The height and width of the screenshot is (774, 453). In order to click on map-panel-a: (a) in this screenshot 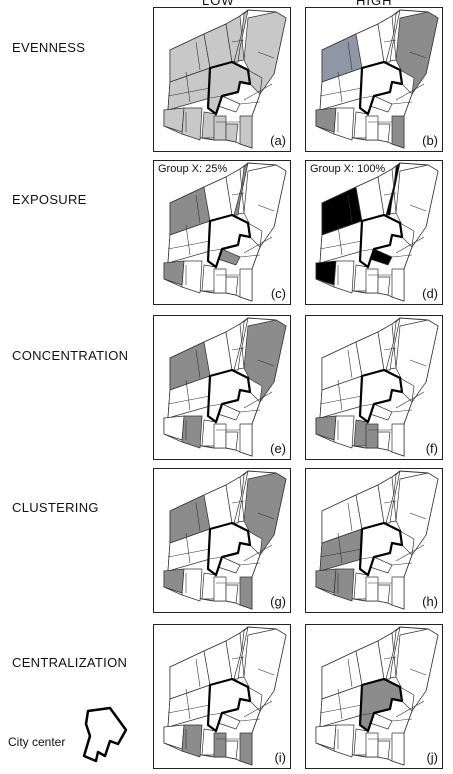, I will do `click(222, 79)`.